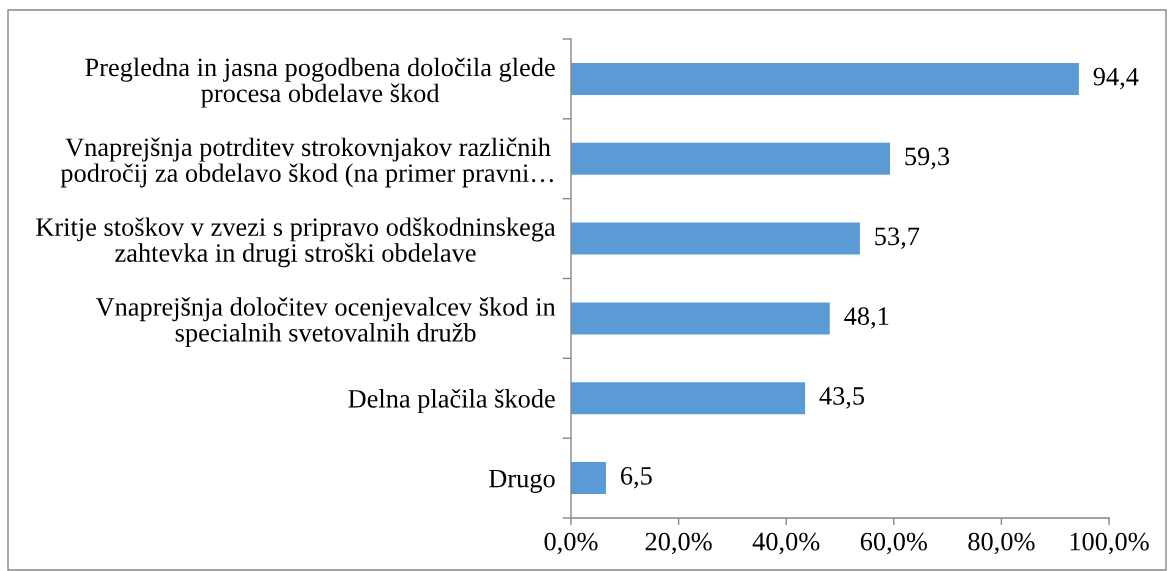  Describe the element at coordinates (636, 477) in the screenshot. I see `data-label: 6,5` at that location.